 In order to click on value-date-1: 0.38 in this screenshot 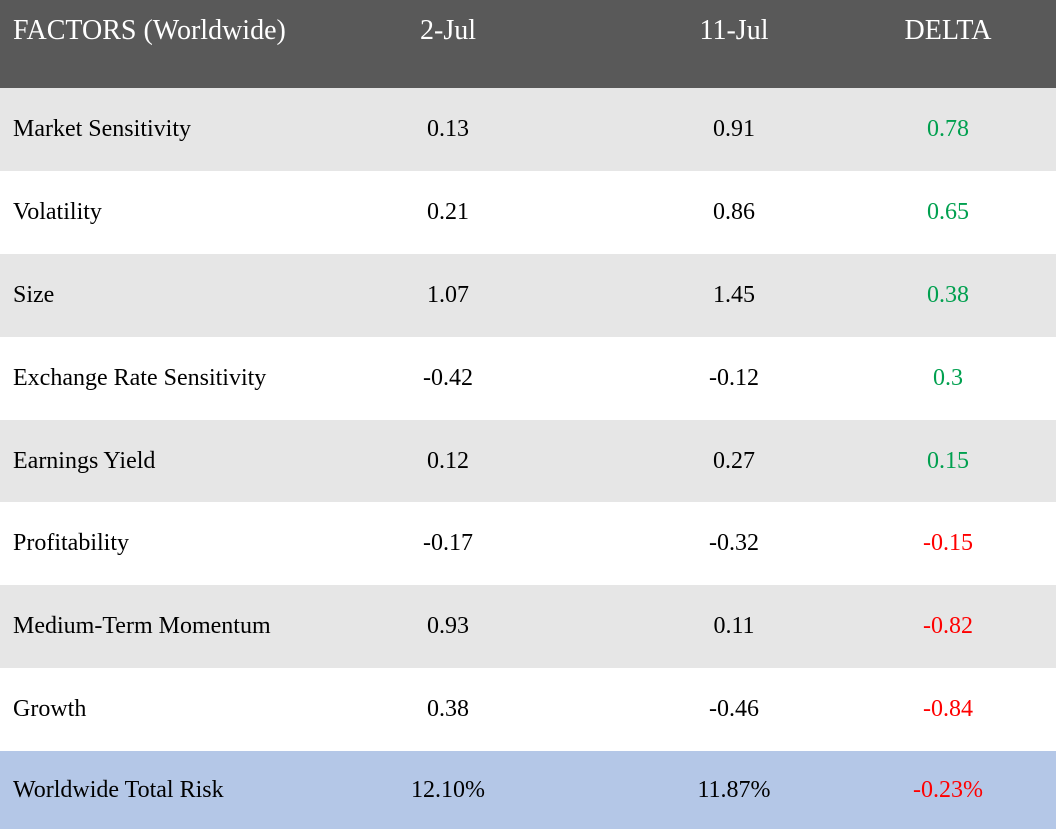, I will do `click(448, 709)`.